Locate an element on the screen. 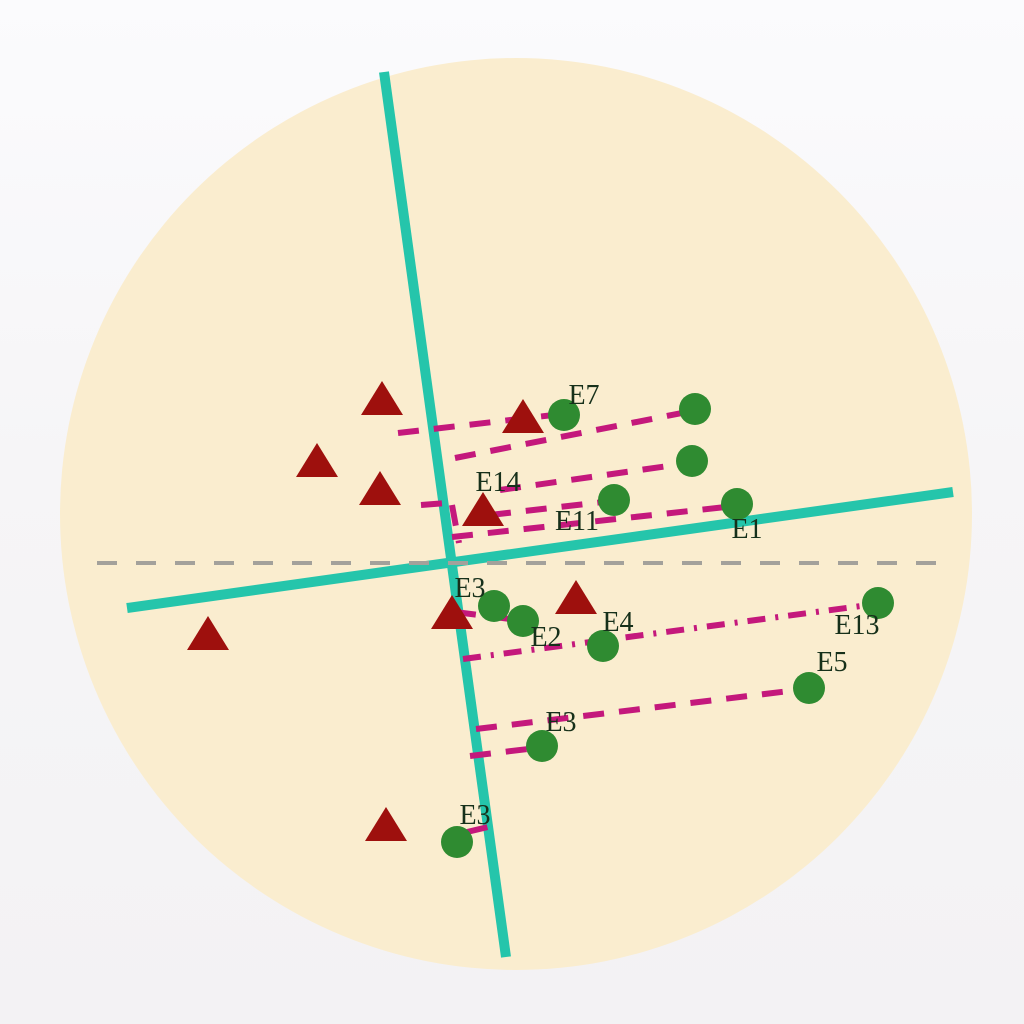 This screenshot has height=1024, width=1024. site-circle-7-e2 is located at coordinates (523, 621).